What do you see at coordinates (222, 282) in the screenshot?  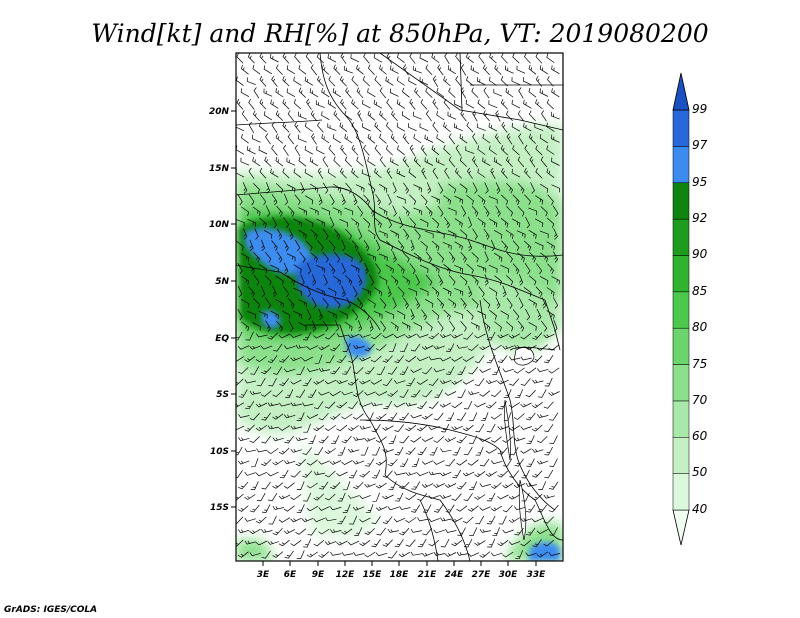 I see `lat-label: 5N` at bounding box center [222, 282].